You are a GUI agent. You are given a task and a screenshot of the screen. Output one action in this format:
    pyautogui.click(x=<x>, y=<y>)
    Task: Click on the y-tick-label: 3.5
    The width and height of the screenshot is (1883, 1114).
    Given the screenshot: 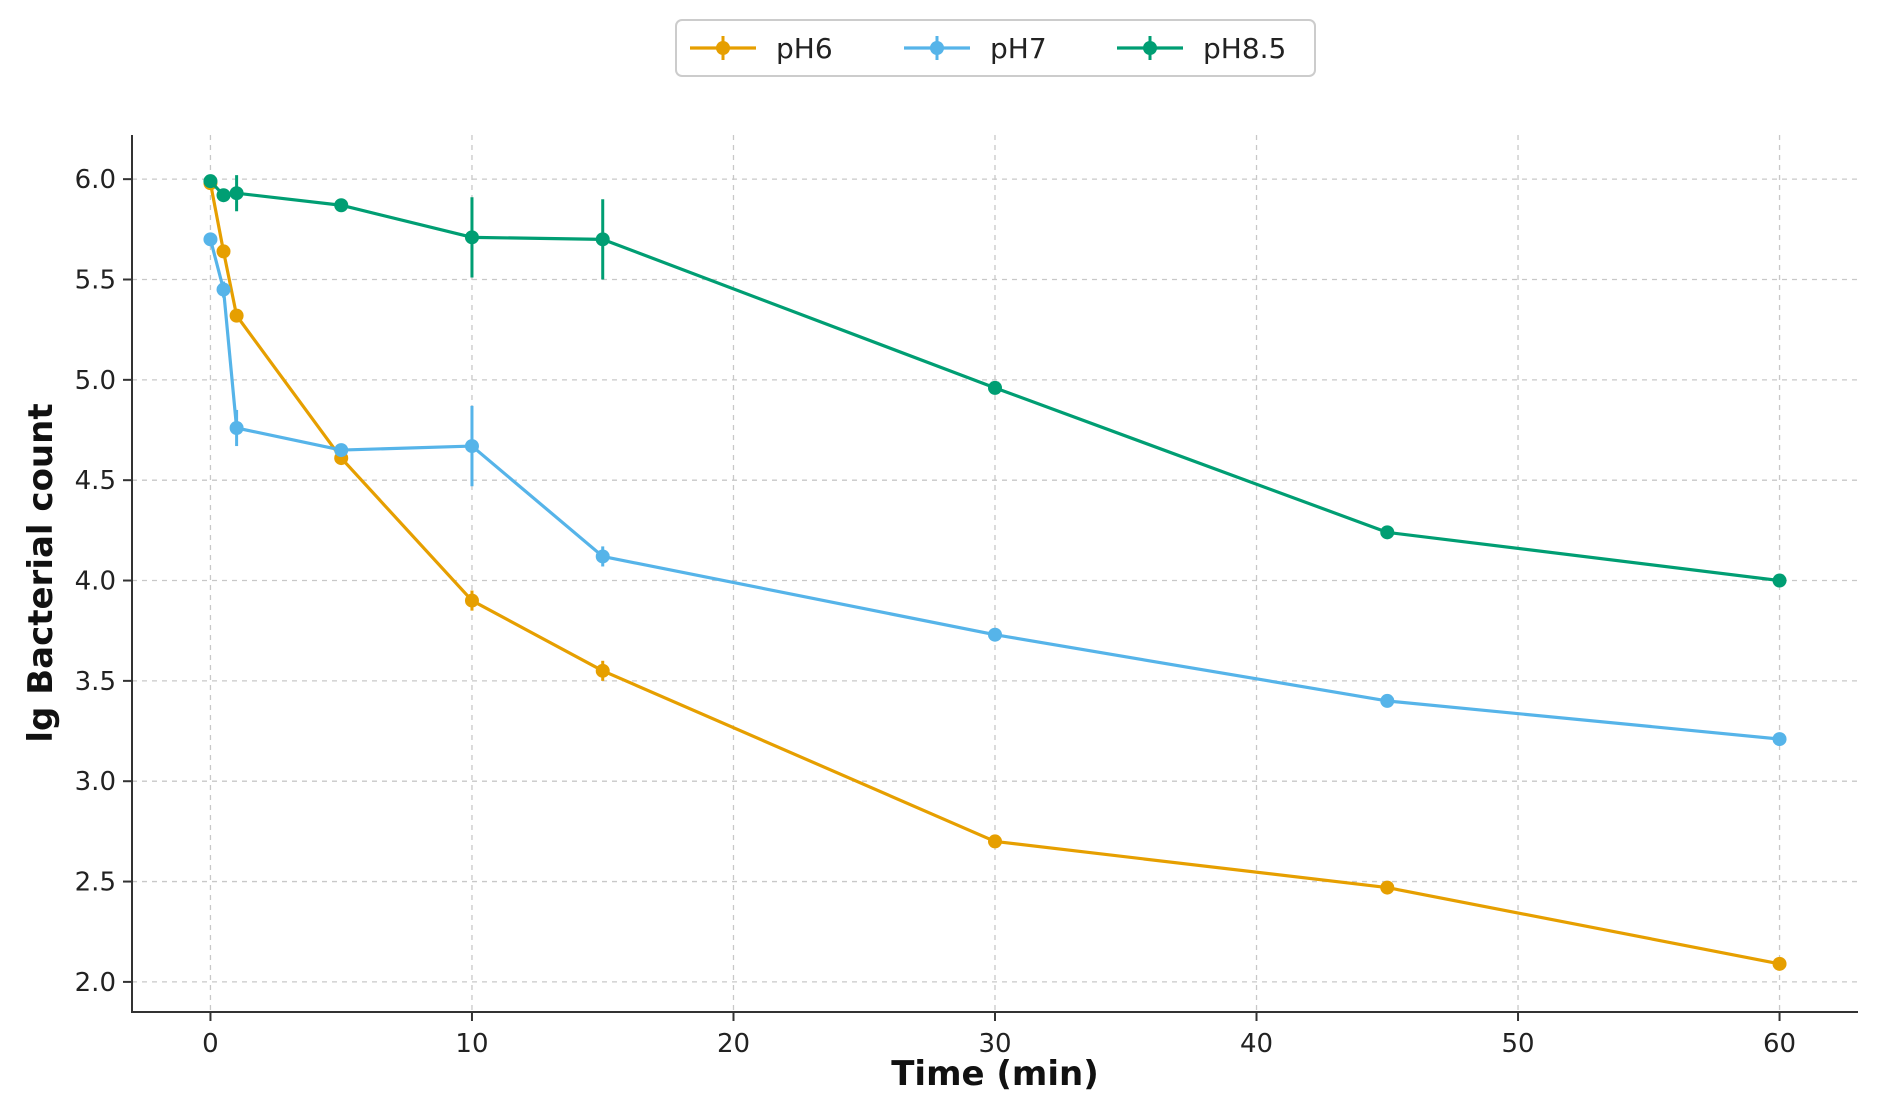 What is the action you would take?
    pyautogui.click(x=95, y=682)
    